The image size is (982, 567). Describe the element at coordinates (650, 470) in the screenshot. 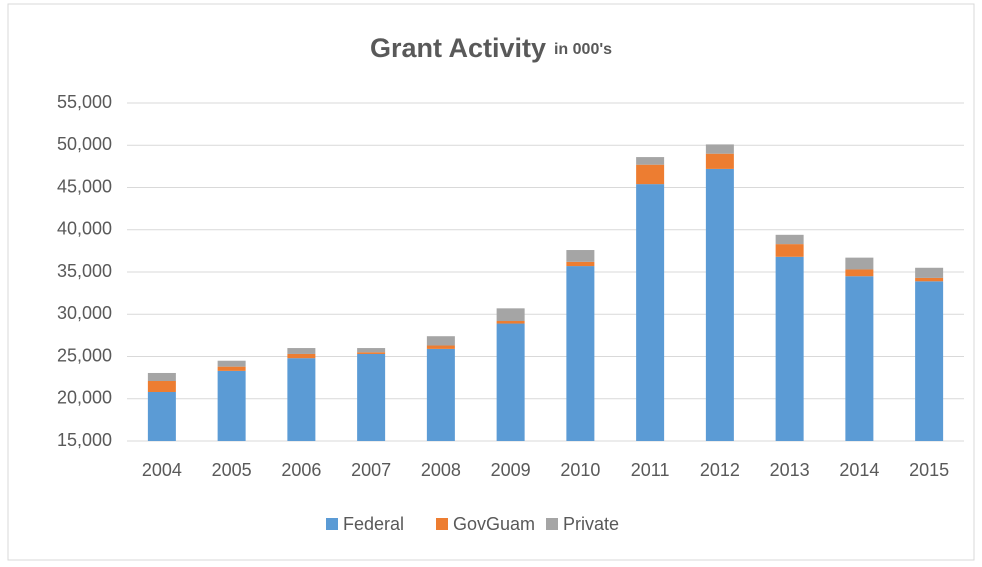

I see `x-tick-label: 2011` at that location.